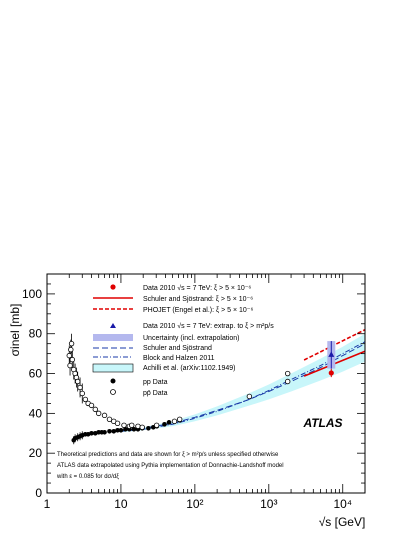 This screenshot has height=537, width=415. I want to click on legend-marker-pp, so click(113, 381).